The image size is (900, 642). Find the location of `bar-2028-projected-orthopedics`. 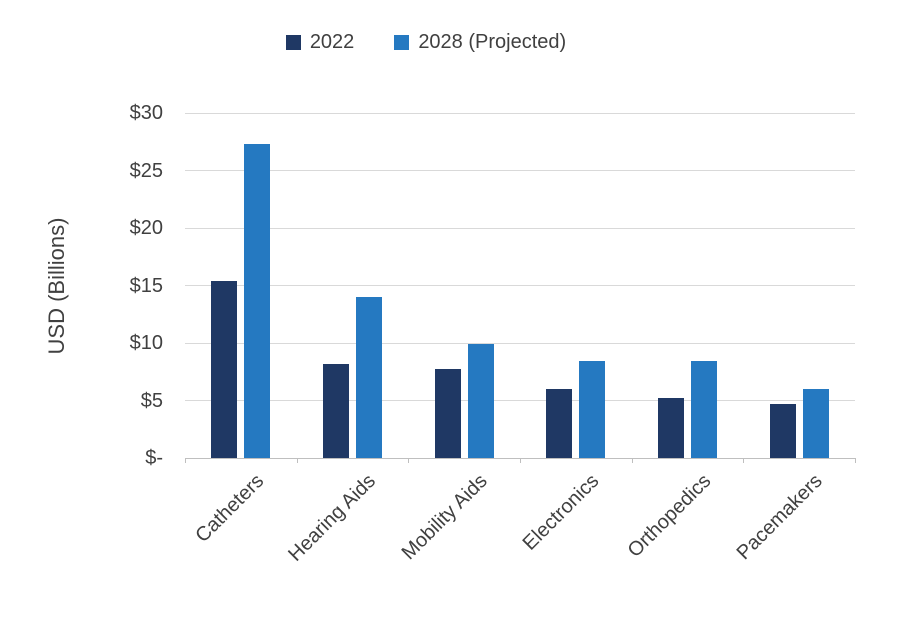

bar-2028-projected-orthopedics is located at coordinates (704, 409).